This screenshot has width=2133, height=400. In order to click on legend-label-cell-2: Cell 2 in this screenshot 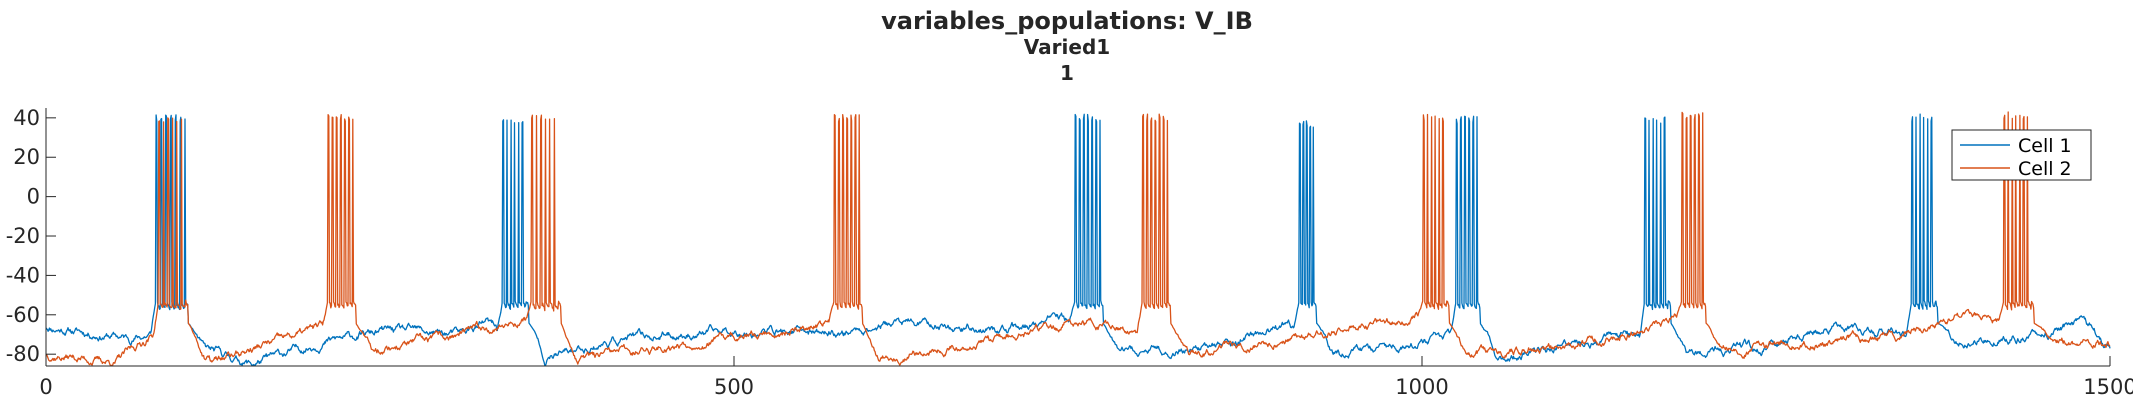, I will do `click(2045, 169)`.